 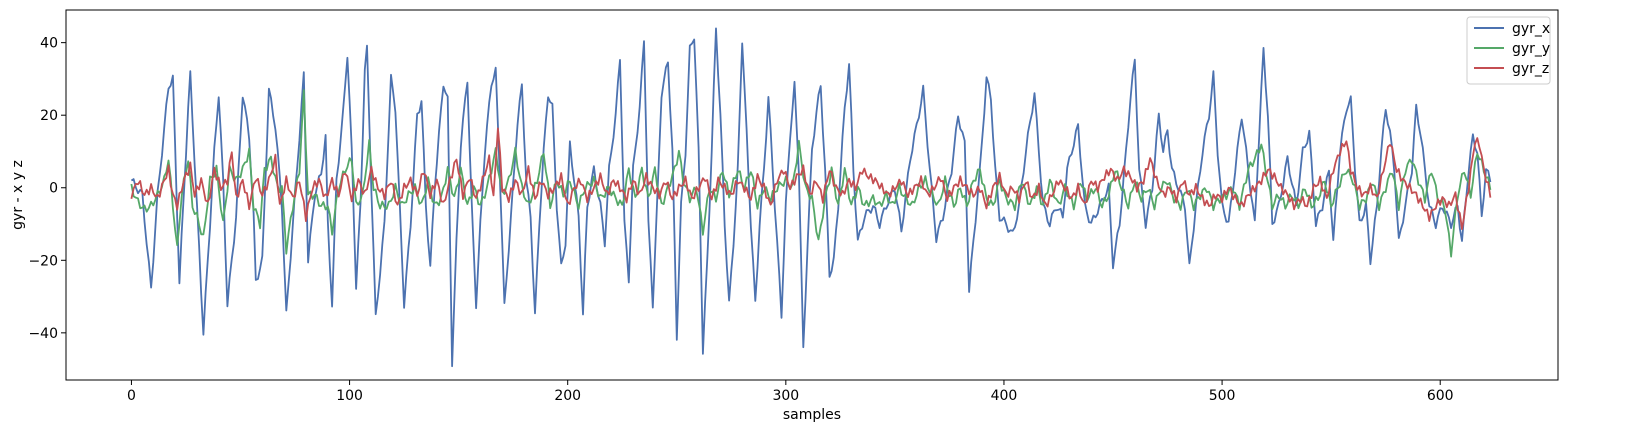 I want to click on y-tick-label: −40, so click(x=43, y=334).